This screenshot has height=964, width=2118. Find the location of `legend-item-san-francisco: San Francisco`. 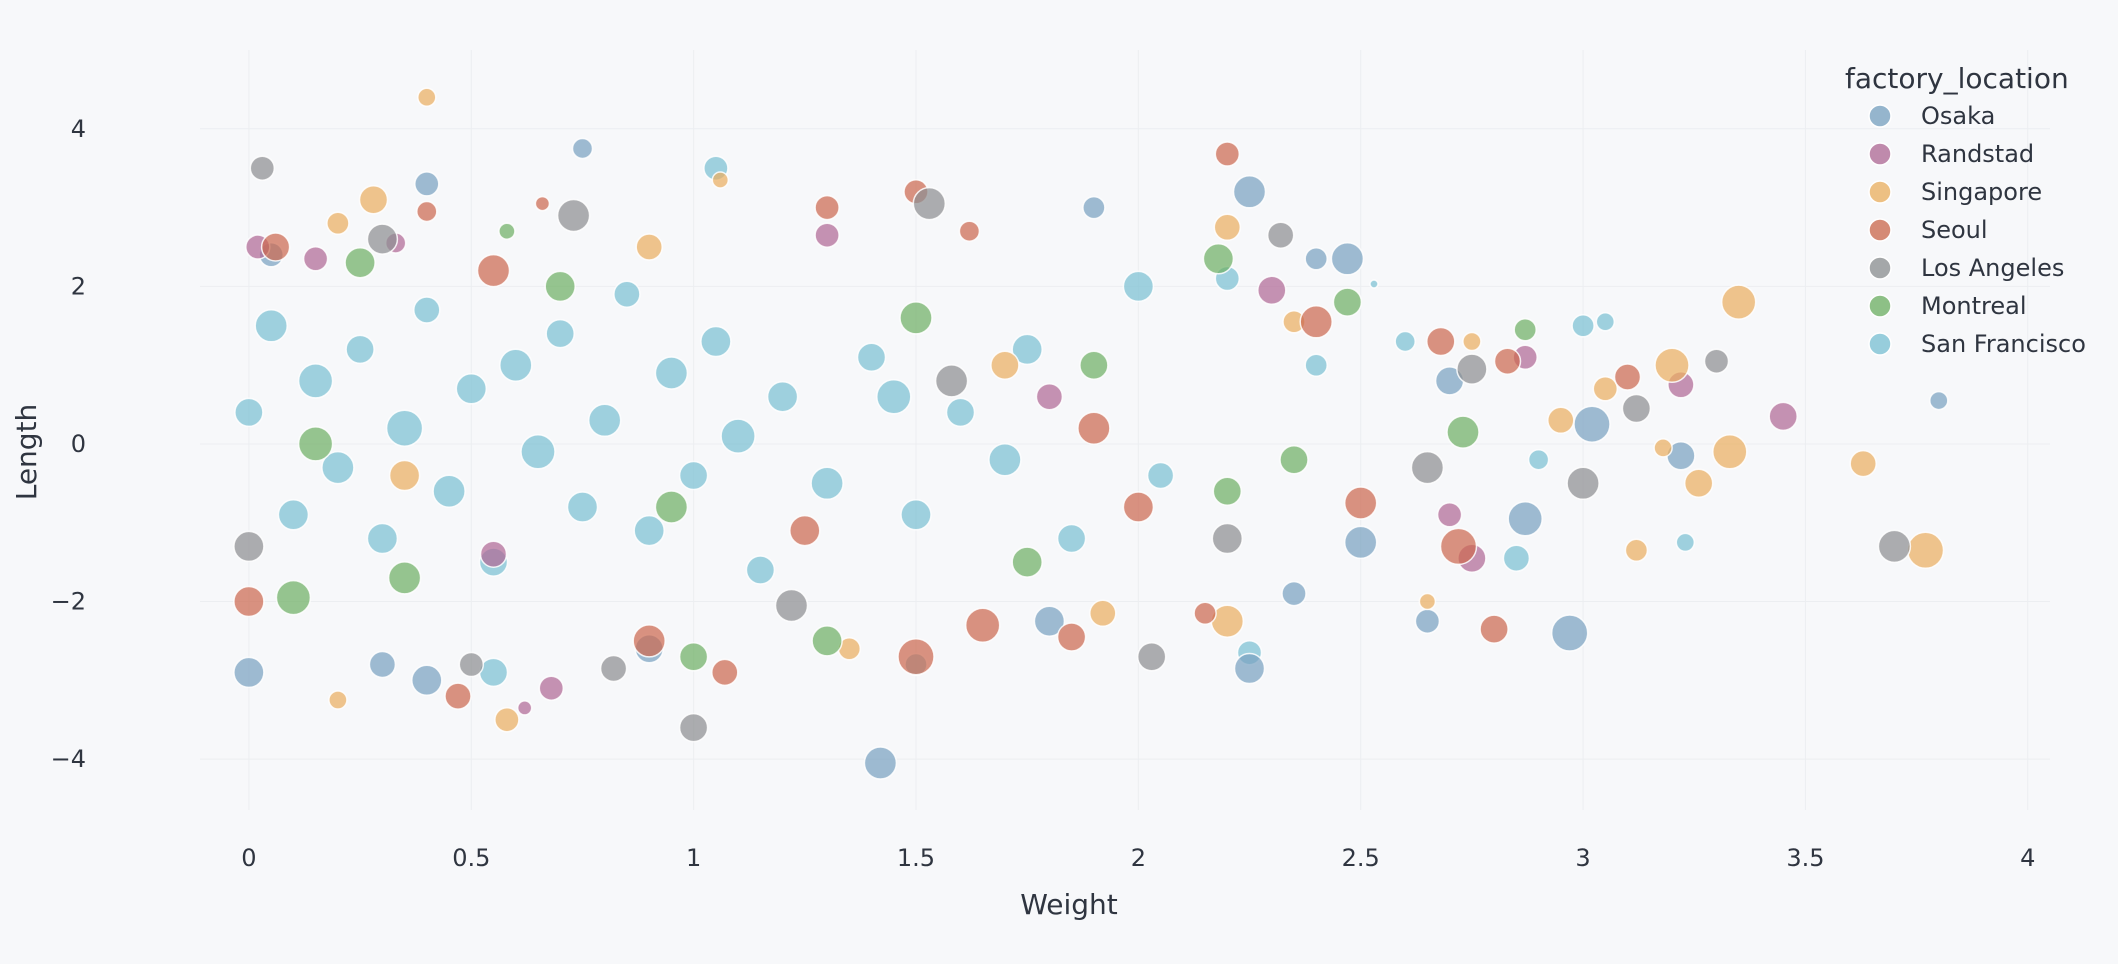

legend-item-san-francisco: San Francisco is located at coordinates (1977, 344).